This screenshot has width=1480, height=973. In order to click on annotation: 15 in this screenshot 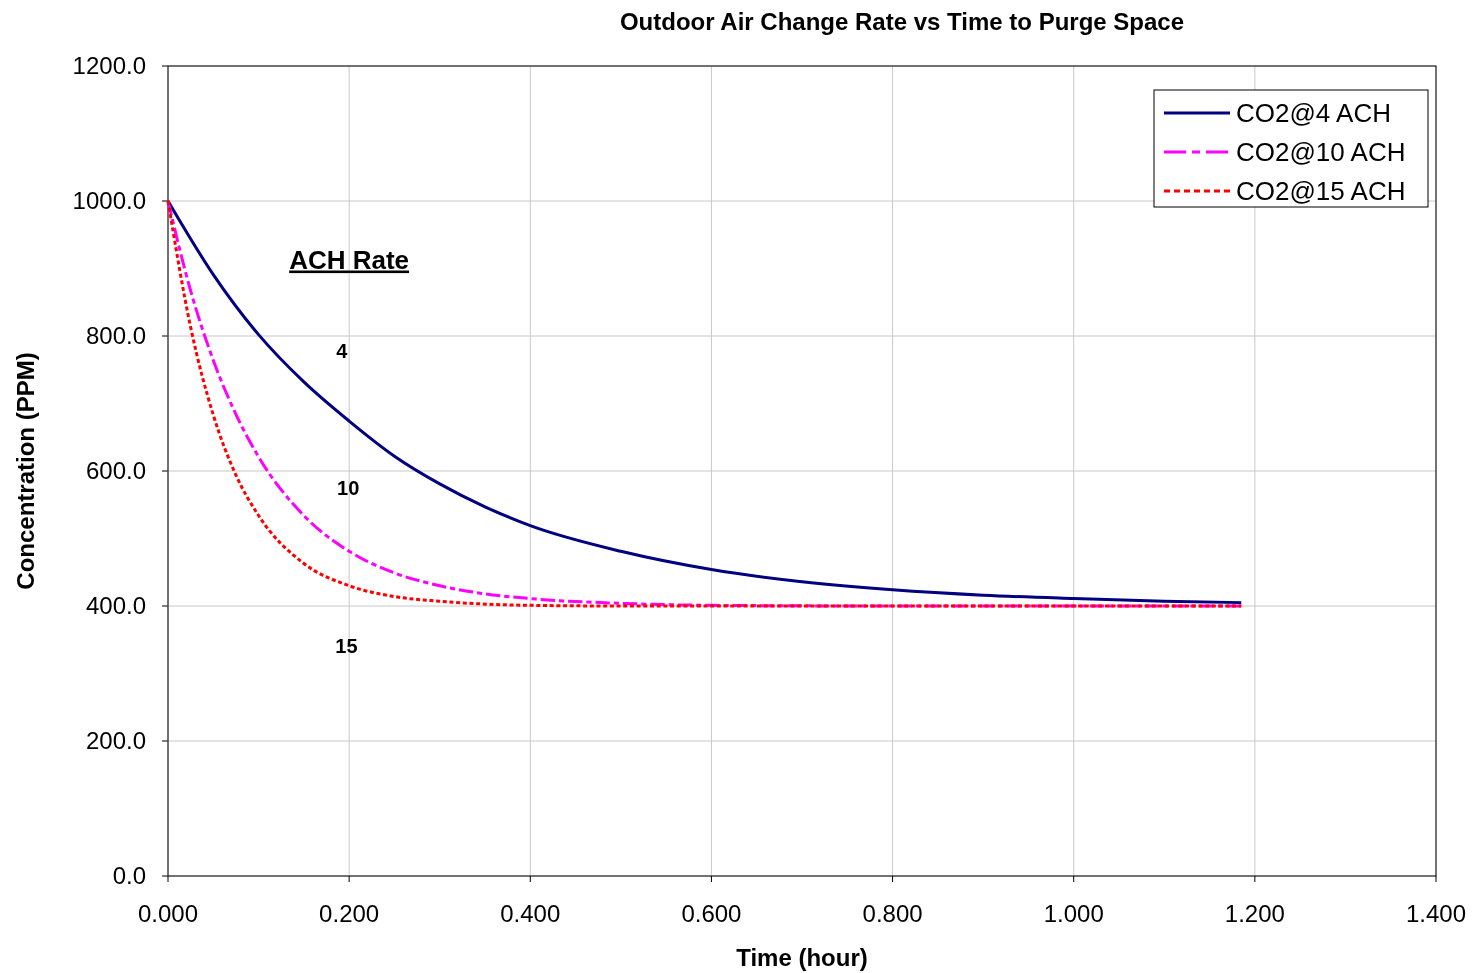, I will do `click(346, 646)`.